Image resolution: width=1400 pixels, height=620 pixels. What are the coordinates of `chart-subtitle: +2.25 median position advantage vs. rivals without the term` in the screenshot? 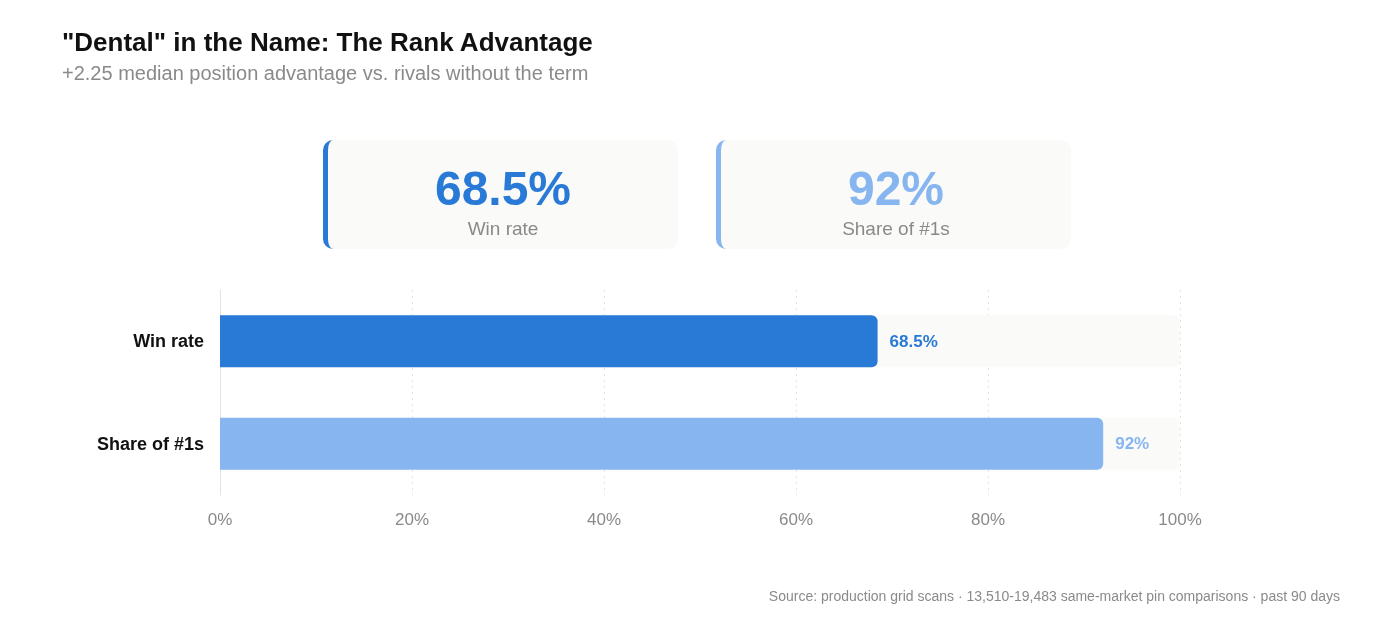 It's located at (325, 73).